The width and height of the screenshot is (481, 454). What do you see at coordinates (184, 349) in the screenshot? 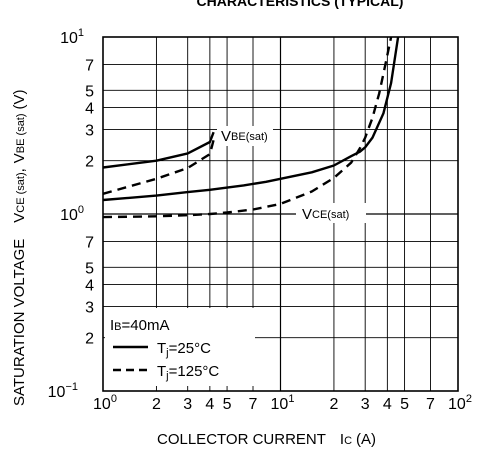
I see `legend-item-25c: Tj=25°C` at bounding box center [184, 349].